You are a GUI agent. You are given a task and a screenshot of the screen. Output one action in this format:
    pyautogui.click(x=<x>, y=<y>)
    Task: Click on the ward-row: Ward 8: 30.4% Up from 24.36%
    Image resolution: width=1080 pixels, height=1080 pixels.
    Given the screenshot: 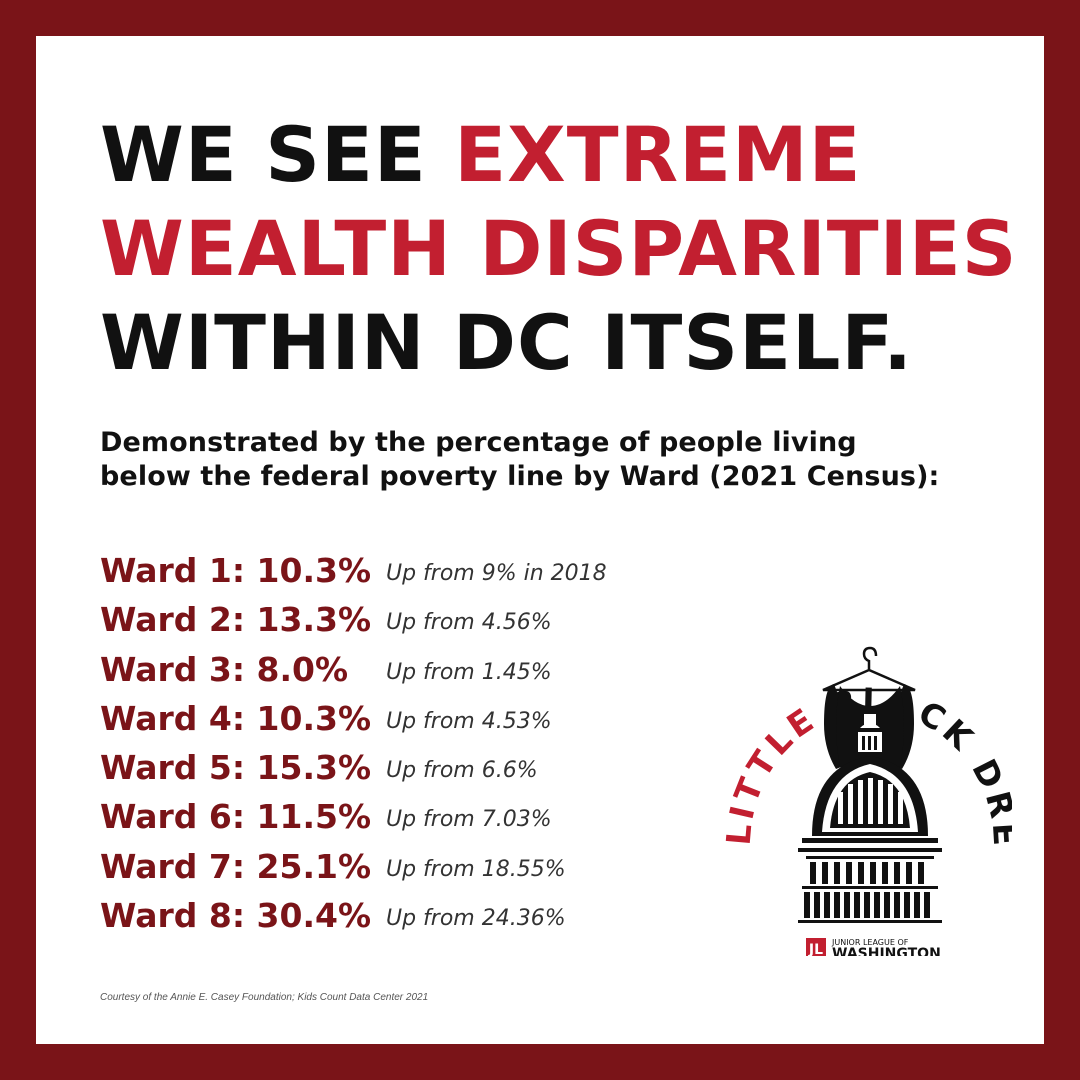 What is the action you would take?
    pyautogui.click(x=400, y=917)
    